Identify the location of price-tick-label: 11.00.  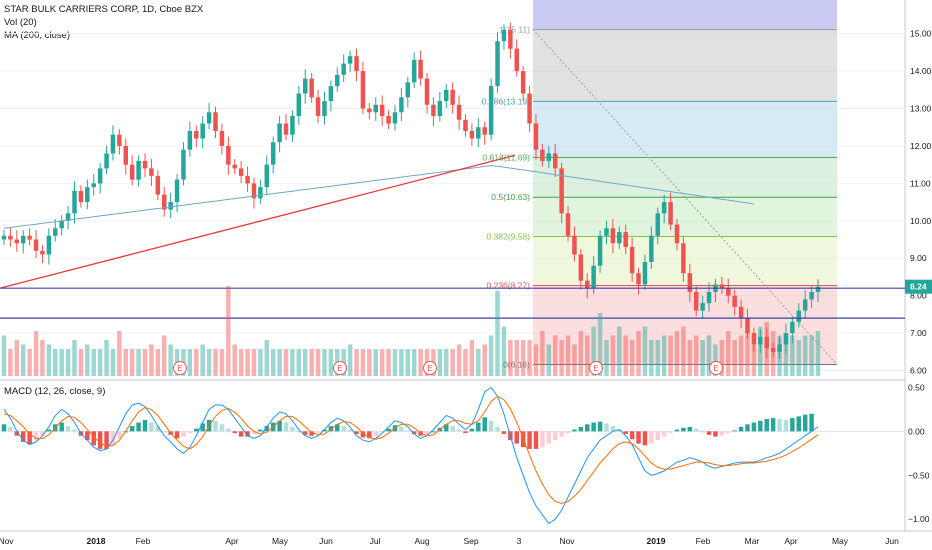
(920, 183).